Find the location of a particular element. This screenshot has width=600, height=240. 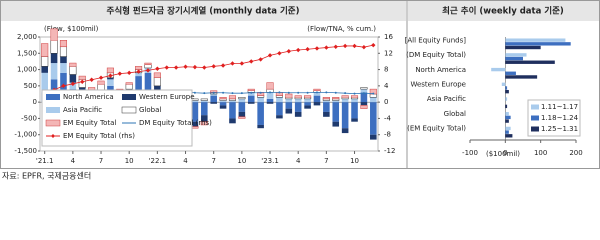

y-tick-label: [All Equity Funds] is located at coordinates (436, 40).